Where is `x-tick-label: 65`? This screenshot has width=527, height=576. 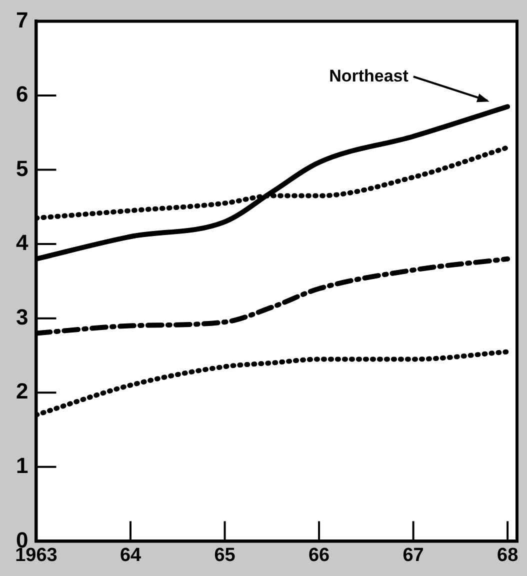 x-tick-label: 65 is located at coordinates (225, 555).